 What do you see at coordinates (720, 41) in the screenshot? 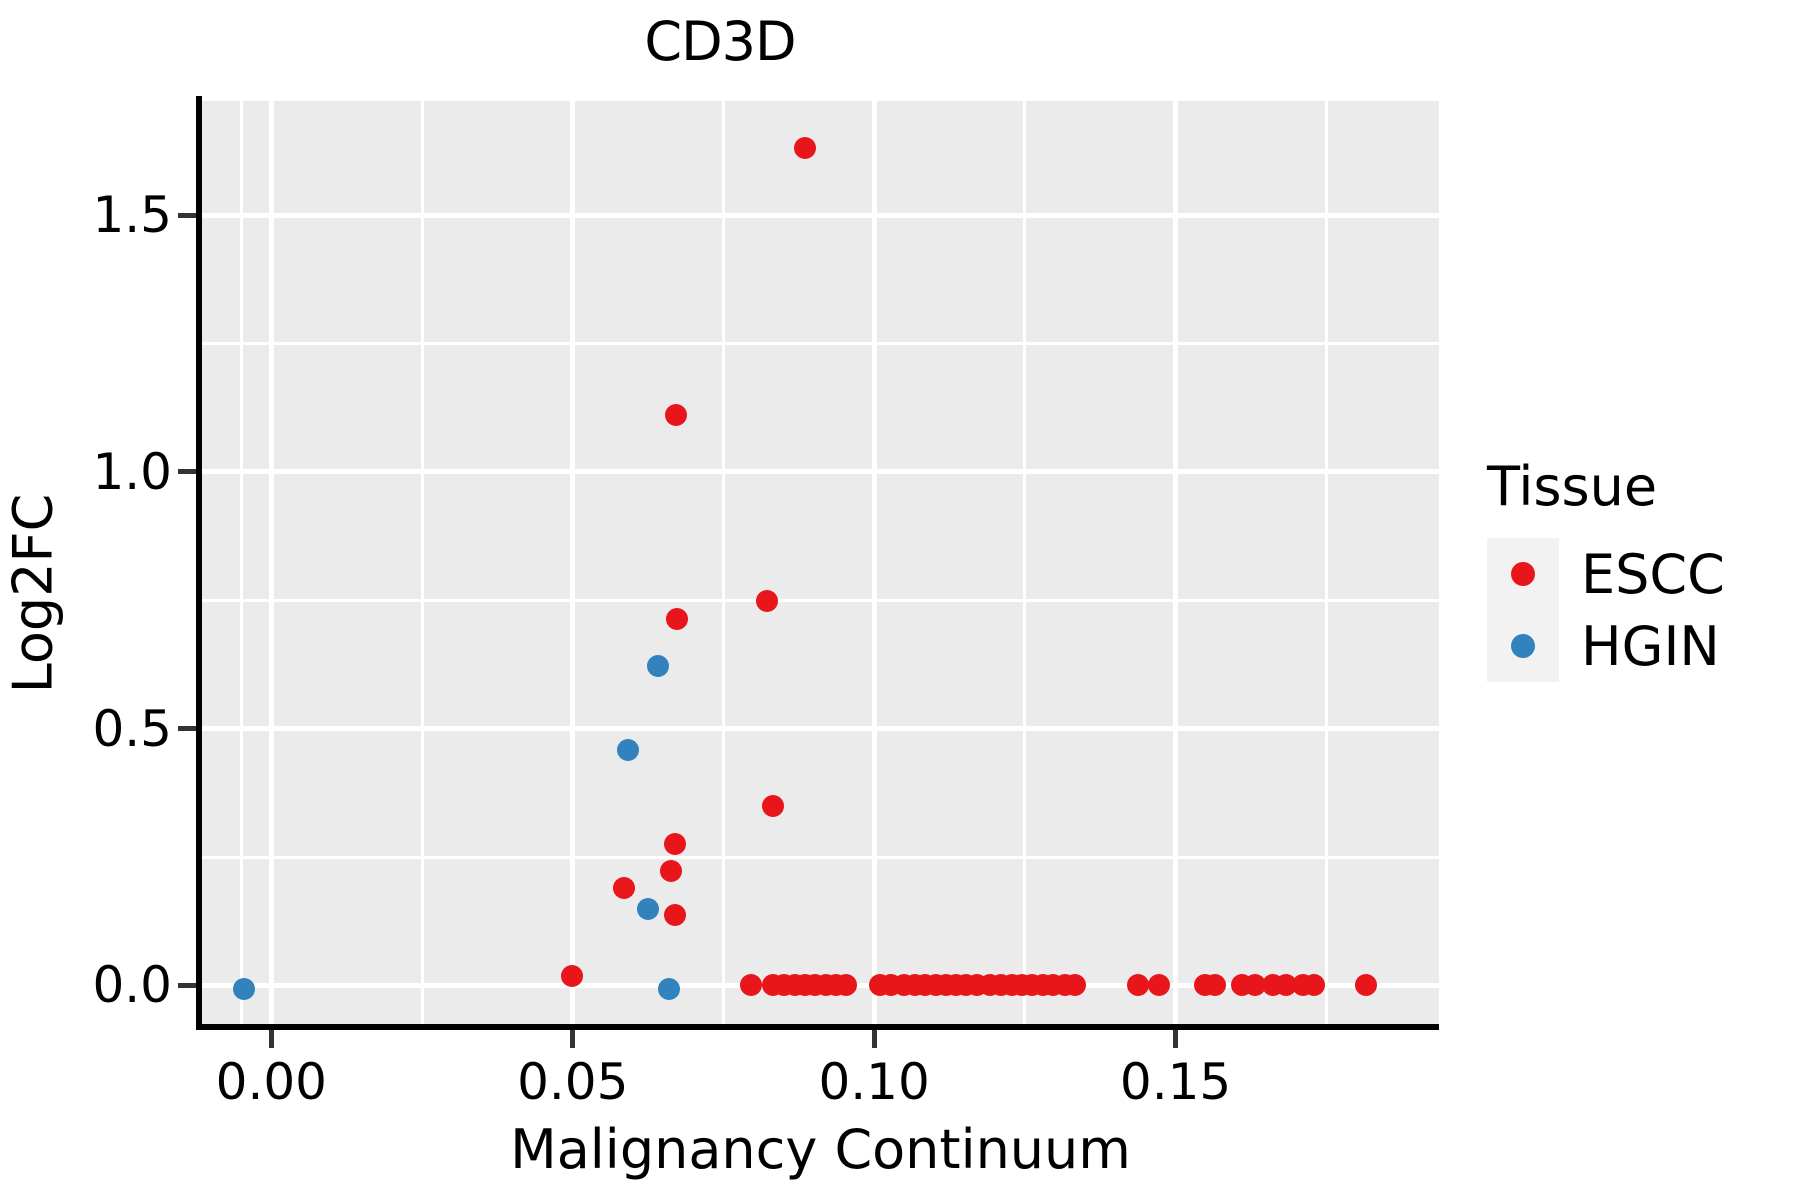
I see `chart-title: CD3D` at bounding box center [720, 41].